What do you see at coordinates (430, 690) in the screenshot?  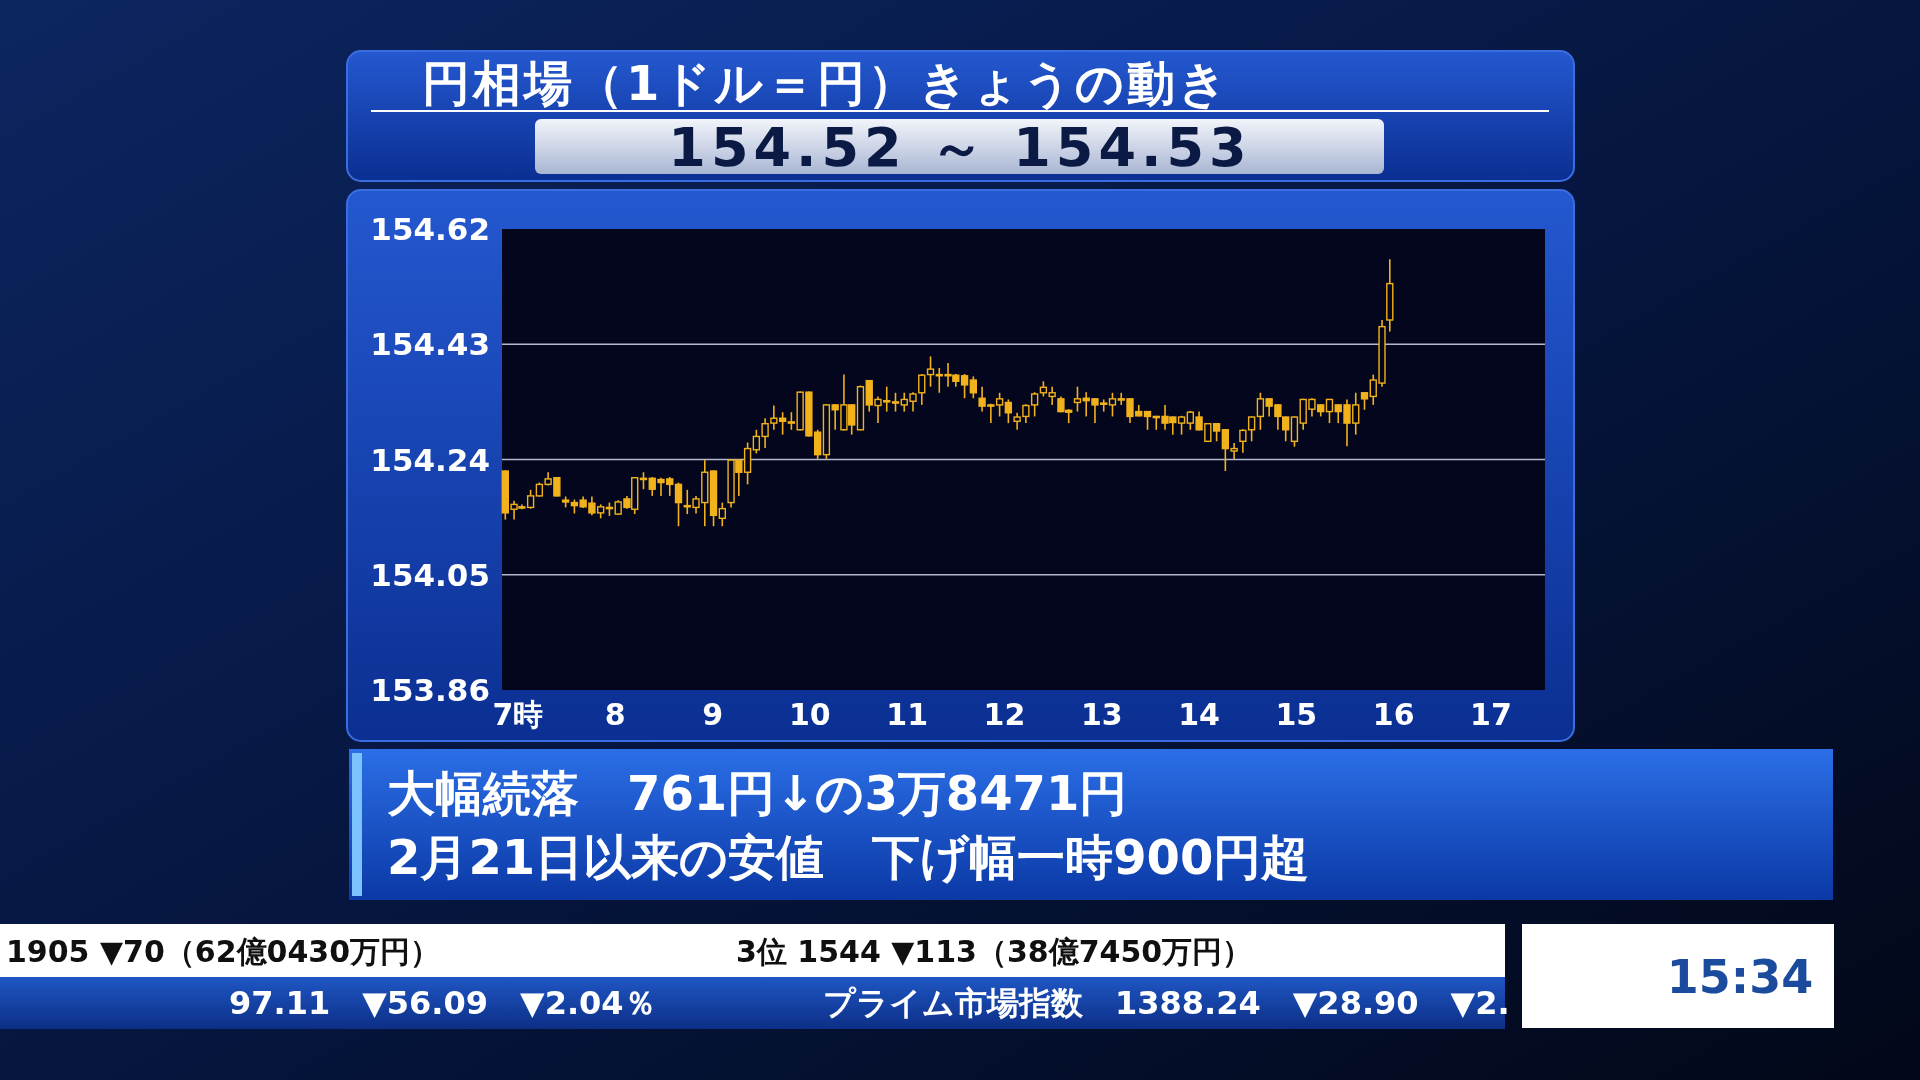 I see `y-tick-label: 153.86` at bounding box center [430, 690].